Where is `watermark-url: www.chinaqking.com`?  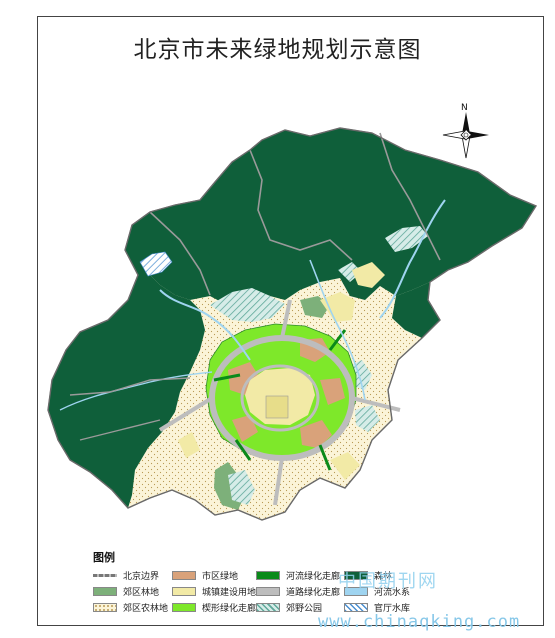
watermark-url: www.chinaqking.com is located at coordinates (419, 622).